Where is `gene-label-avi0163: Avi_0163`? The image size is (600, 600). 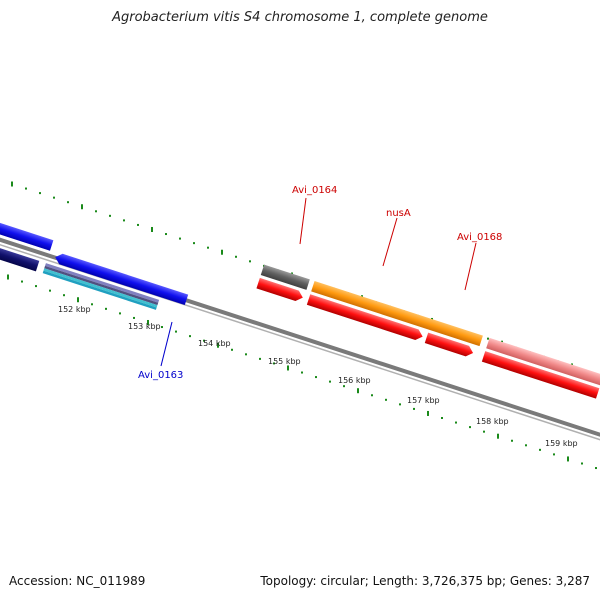 gene-label-avi0163: Avi_0163 is located at coordinates (160, 375).